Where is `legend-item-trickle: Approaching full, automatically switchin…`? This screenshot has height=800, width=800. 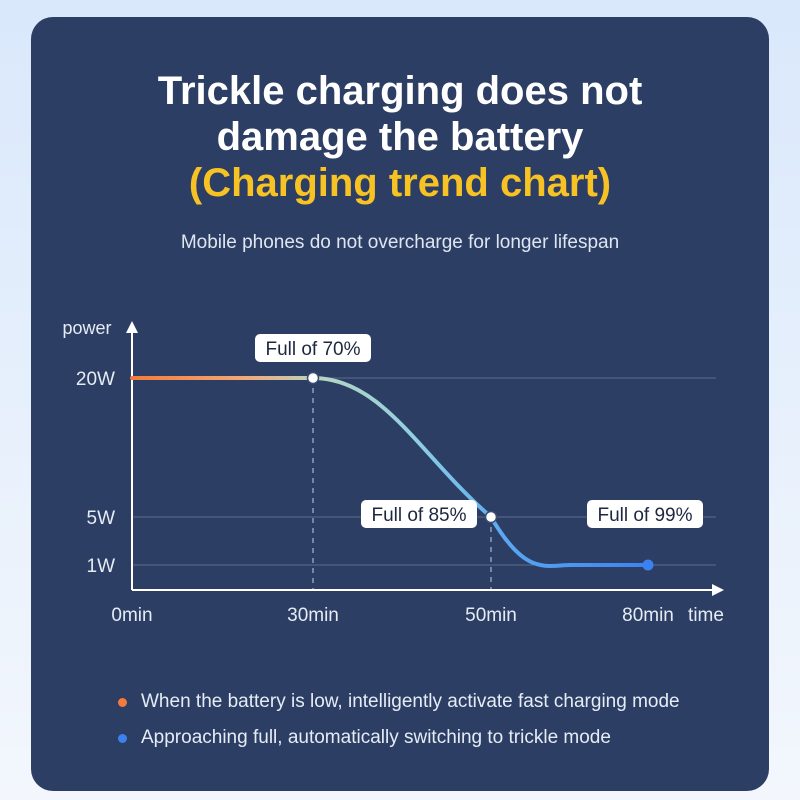 legend-item-trickle: Approaching full, automatically switchin… is located at coordinates (399, 738).